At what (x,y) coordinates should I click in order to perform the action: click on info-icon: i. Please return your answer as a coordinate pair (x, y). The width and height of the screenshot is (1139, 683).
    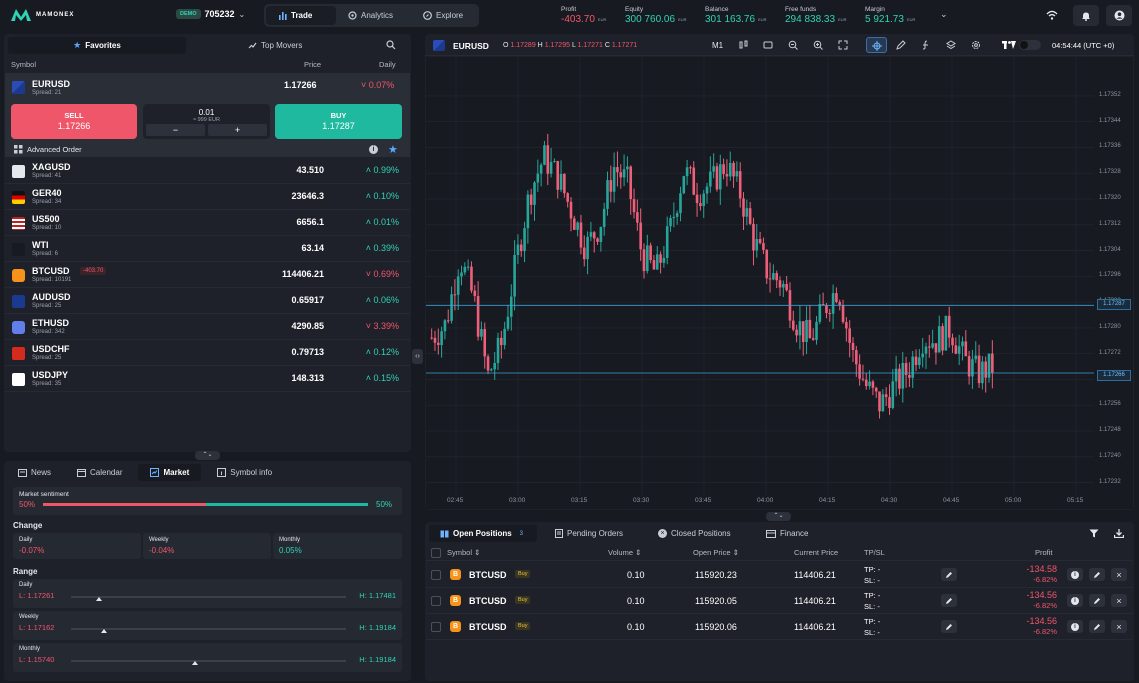
    Looking at the image, I should click on (373, 149).